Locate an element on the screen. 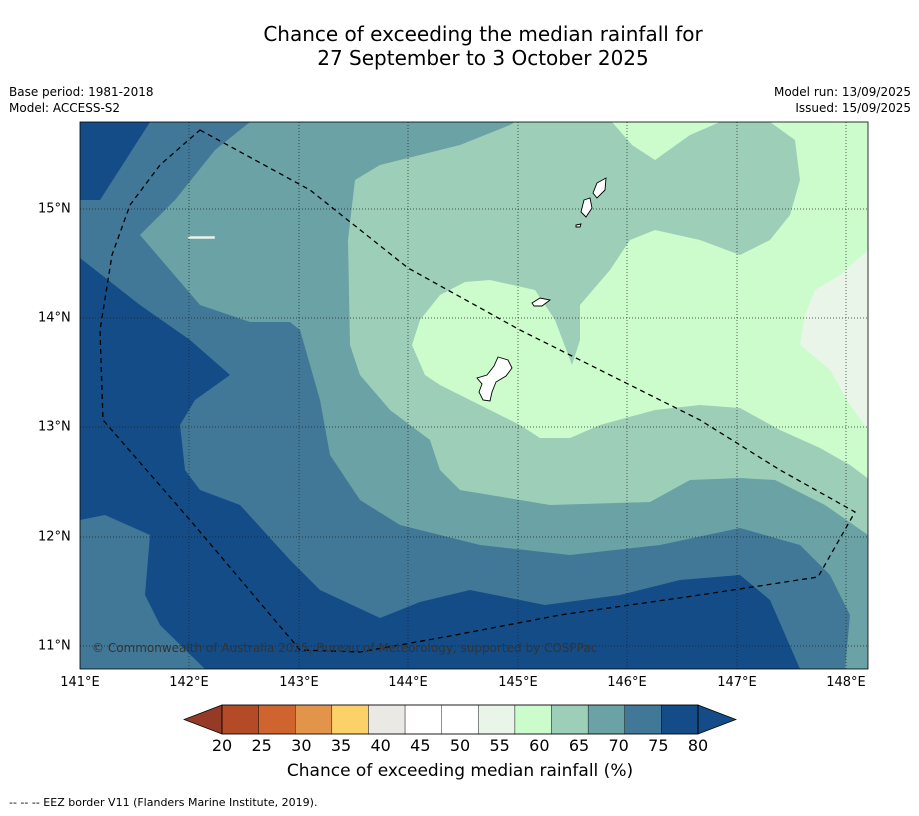 This screenshot has height=816, width=919. colorbar-tick-label: 55 is located at coordinates (499, 745).